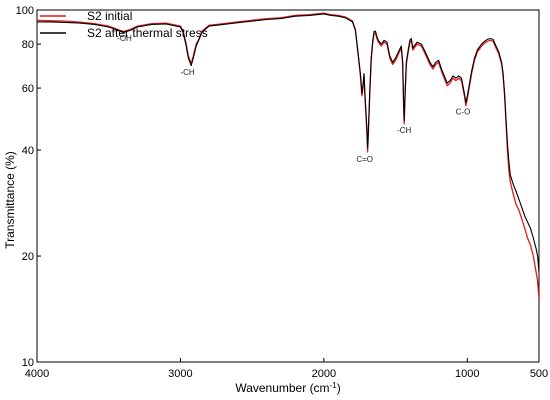 Image resolution: width=550 pixels, height=400 pixels. Describe the element at coordinates (463, 112) in the screenshot. I see `peak-annotation: C-O` at that location.